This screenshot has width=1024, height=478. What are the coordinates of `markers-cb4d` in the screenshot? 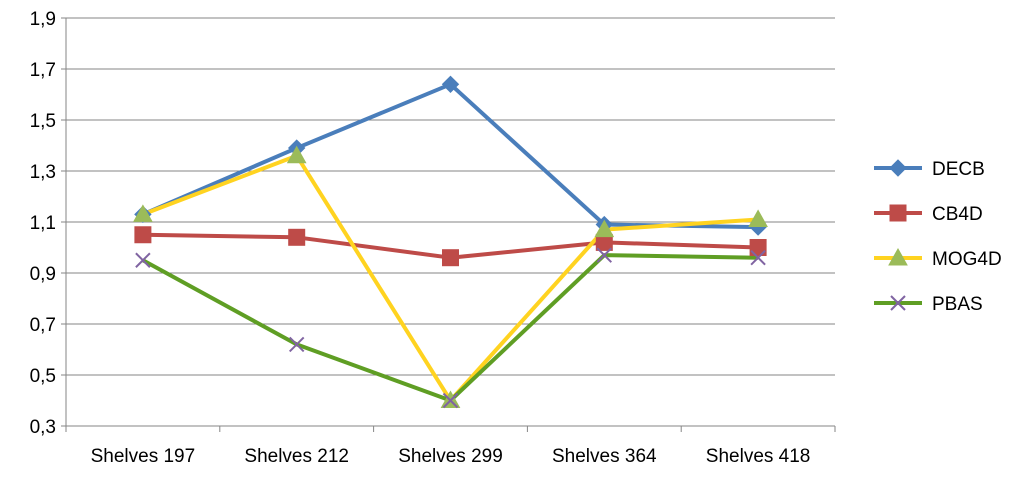 It's located at (450, 246).